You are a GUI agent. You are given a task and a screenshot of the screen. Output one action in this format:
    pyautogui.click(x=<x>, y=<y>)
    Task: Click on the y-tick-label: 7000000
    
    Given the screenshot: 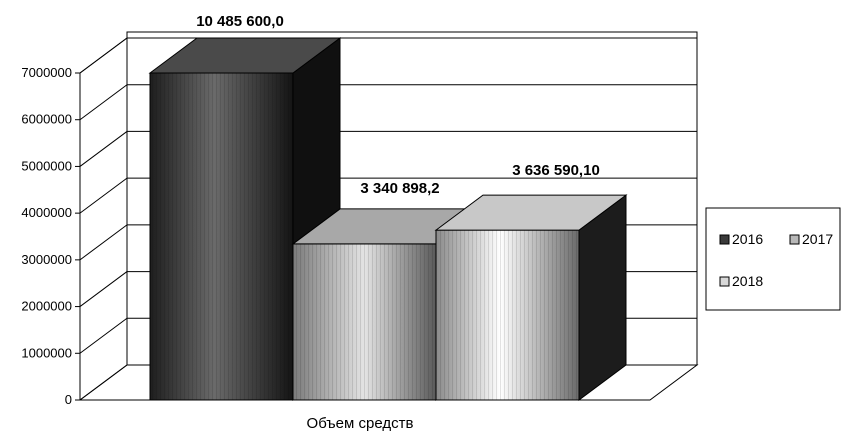 What is the action you would take?
    pyautogui.click(x=46, y=72)
    